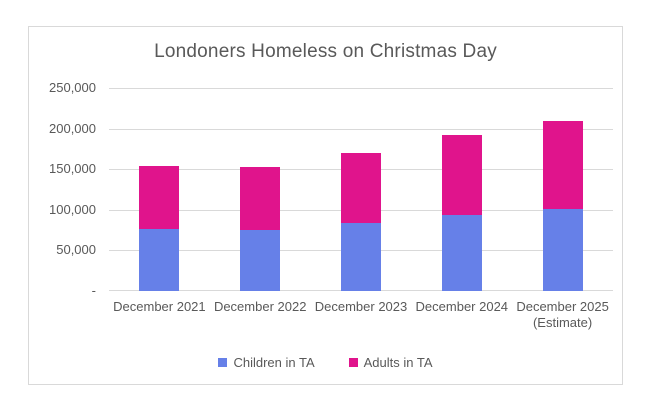  I want to click on x-axis-sublabel: (Estimate), so click(562, 322).